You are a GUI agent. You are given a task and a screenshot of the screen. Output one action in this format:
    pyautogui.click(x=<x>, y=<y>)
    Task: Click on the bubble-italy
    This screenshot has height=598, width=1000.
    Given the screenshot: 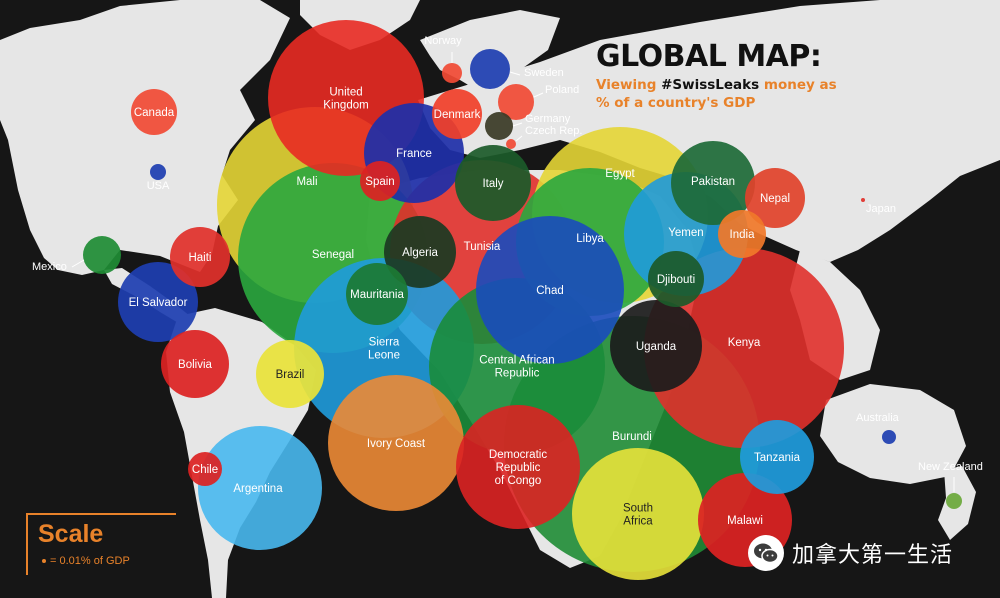 What is the action you would take?
    pyautogui.click(x=493, y=183)
    